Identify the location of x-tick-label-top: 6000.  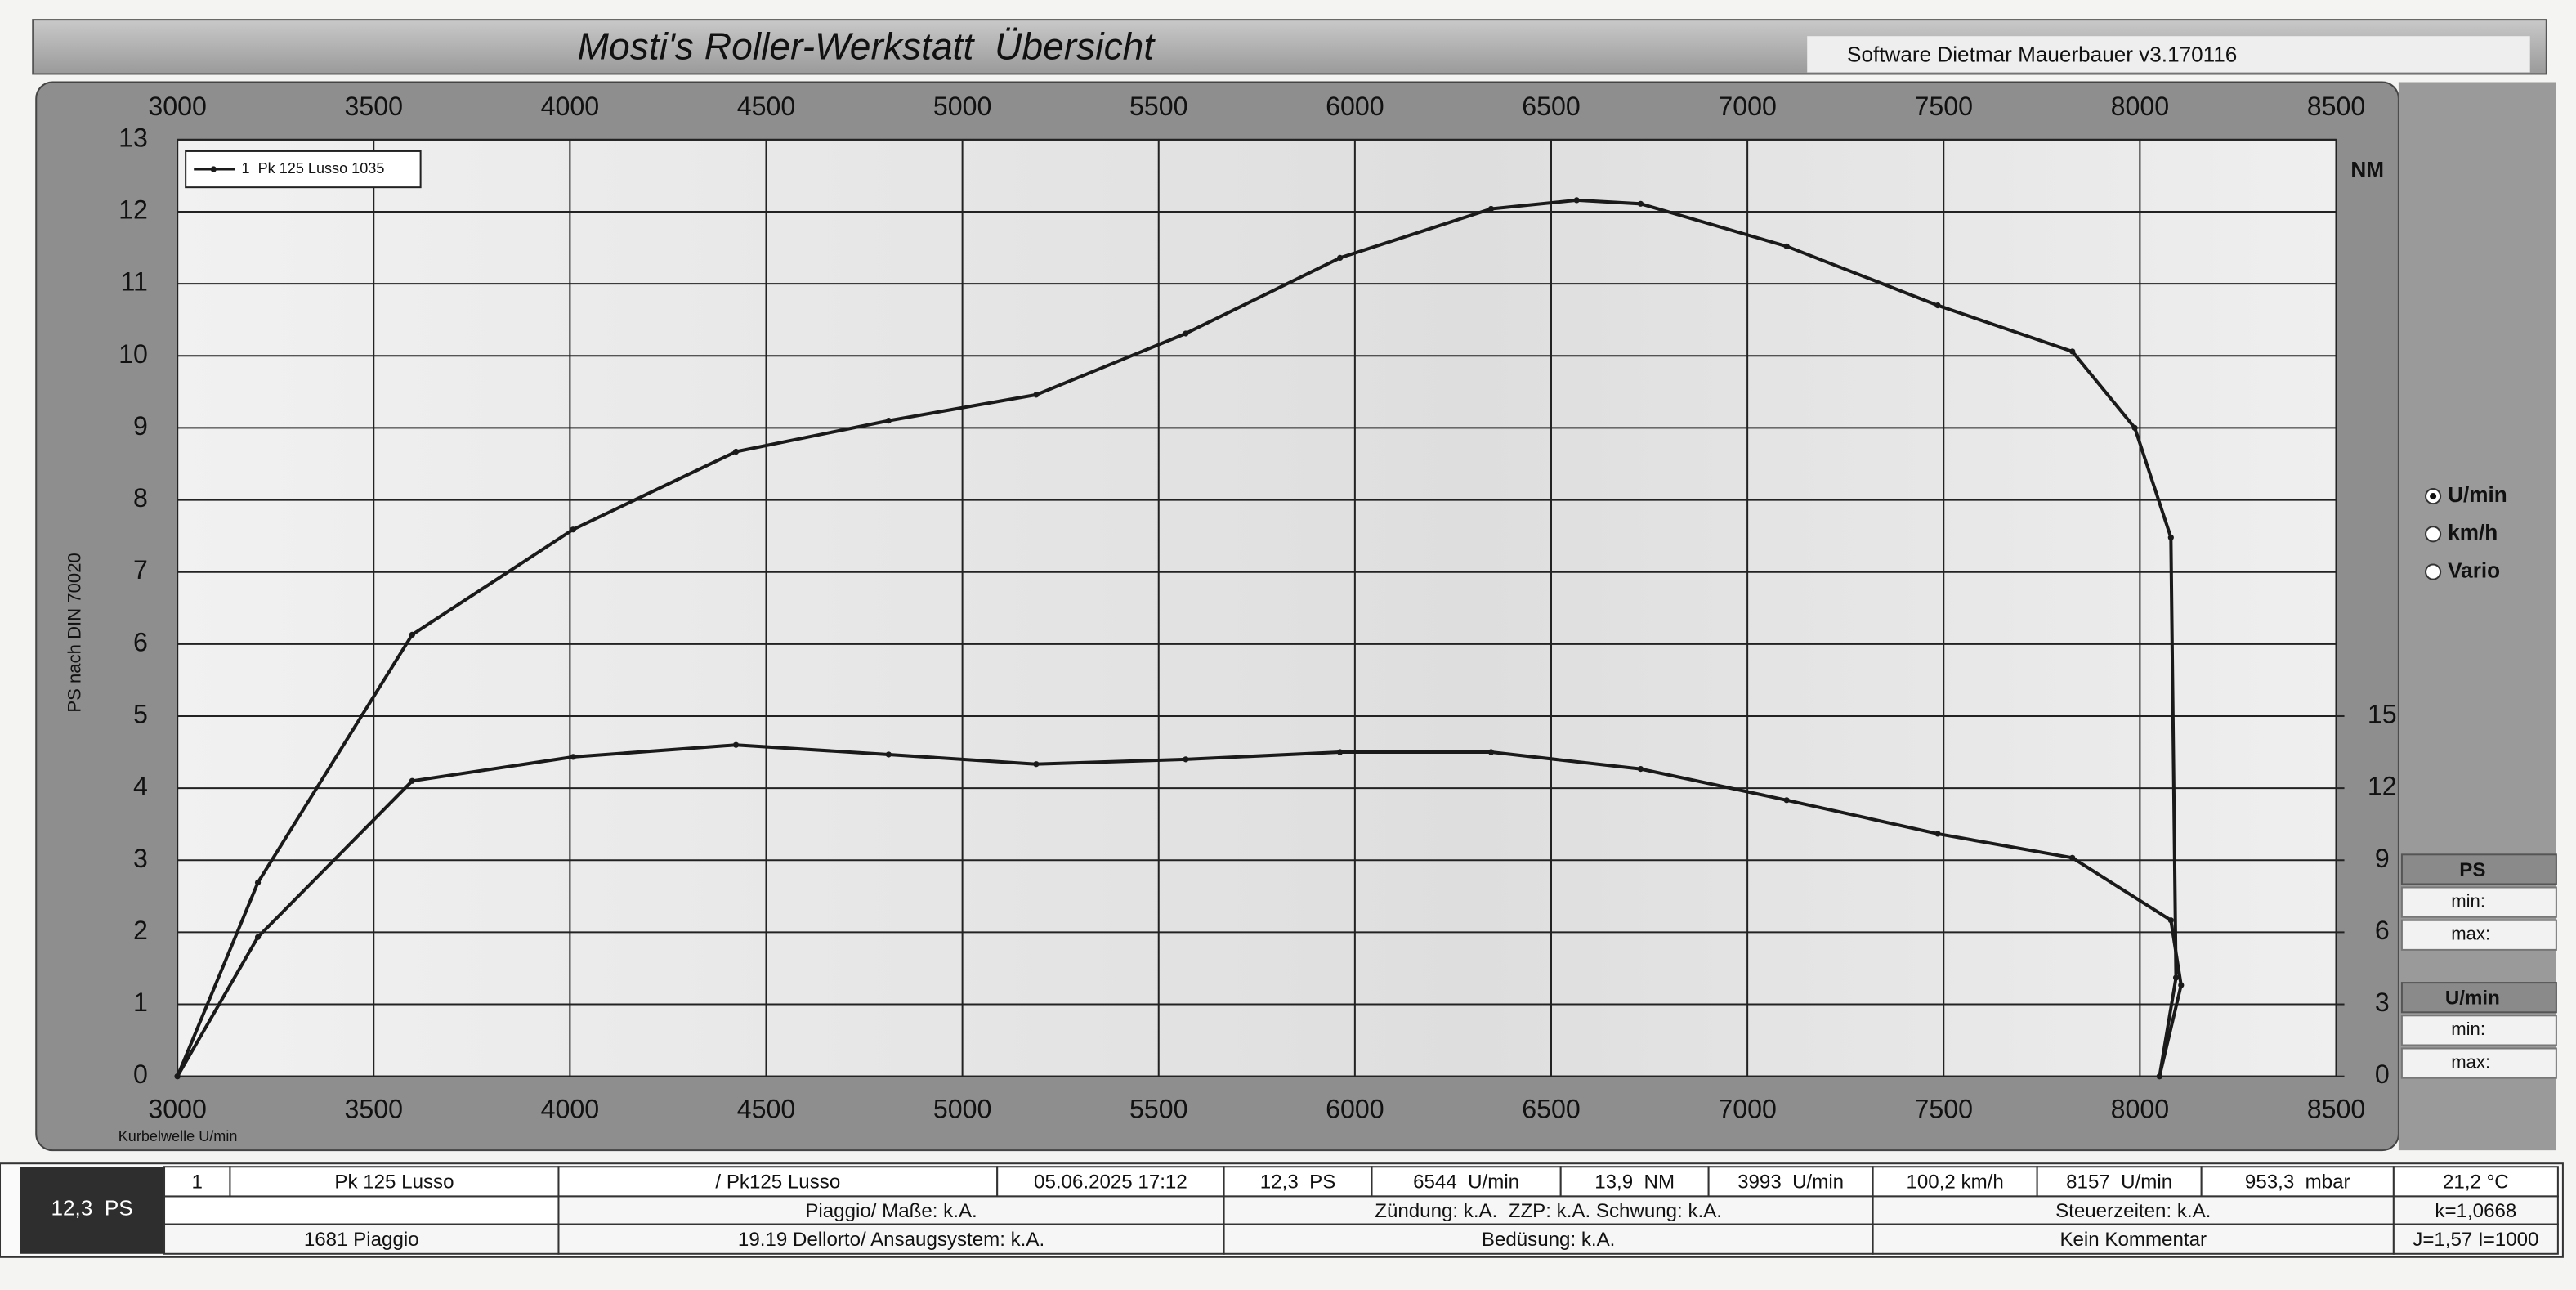
(1355, 106).